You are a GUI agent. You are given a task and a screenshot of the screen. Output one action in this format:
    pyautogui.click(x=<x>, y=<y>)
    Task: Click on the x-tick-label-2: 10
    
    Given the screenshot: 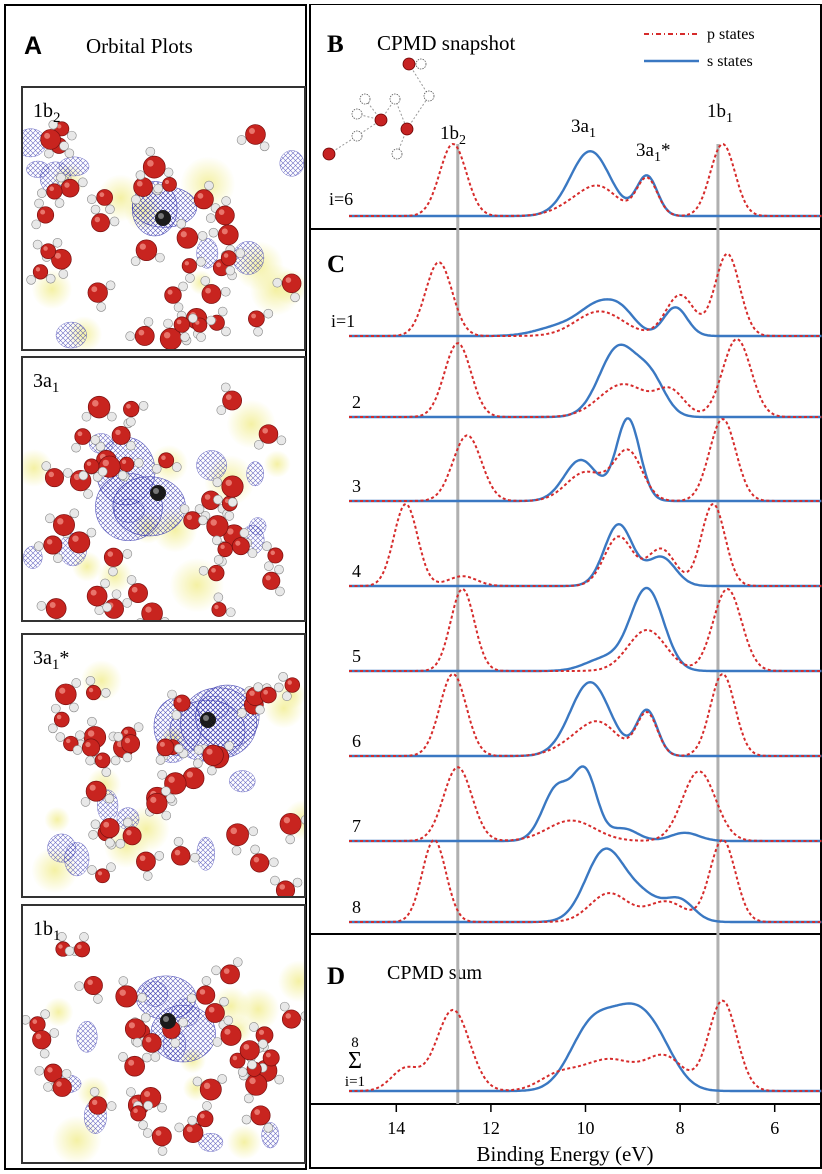 What is the action you would take?
    pyautogui.click(x=586, y=1128)
    